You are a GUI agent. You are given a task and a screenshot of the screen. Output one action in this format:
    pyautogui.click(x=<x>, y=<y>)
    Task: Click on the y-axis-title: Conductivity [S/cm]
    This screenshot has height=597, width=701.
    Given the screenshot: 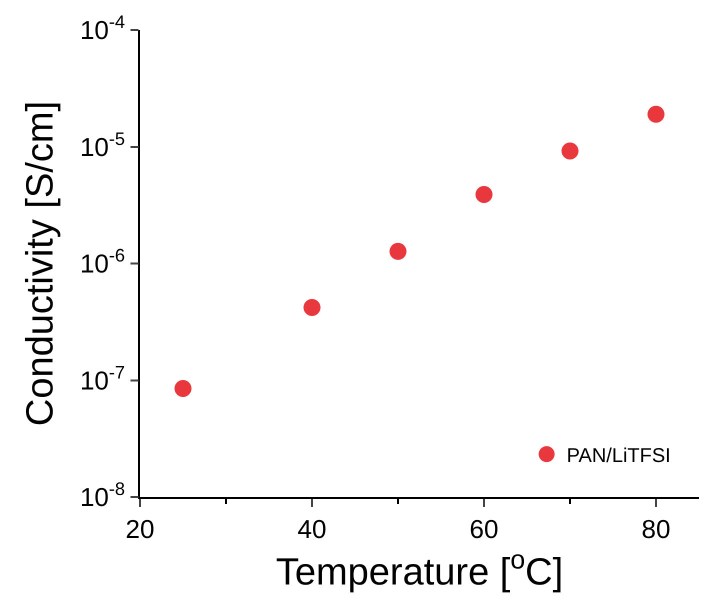 What is the action you would take?
    pyautogui.click(x=41, y=263)
    